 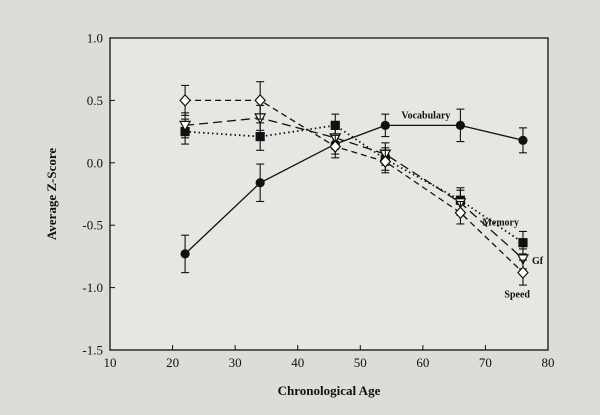 I want to click on series-label-gf: Gf, so click(x=538, y=261).